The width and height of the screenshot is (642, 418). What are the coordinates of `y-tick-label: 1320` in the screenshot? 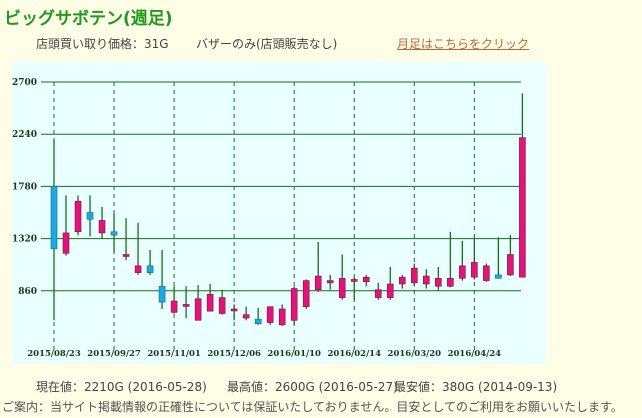 It's located at (24, 240).